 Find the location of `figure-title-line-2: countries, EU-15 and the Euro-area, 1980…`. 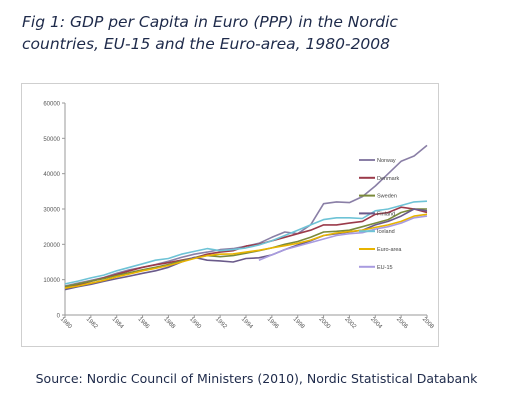

figure-title-line-2: countries, EU-15 and the Euro-area, 1980… is located at coordinates (206, 44).